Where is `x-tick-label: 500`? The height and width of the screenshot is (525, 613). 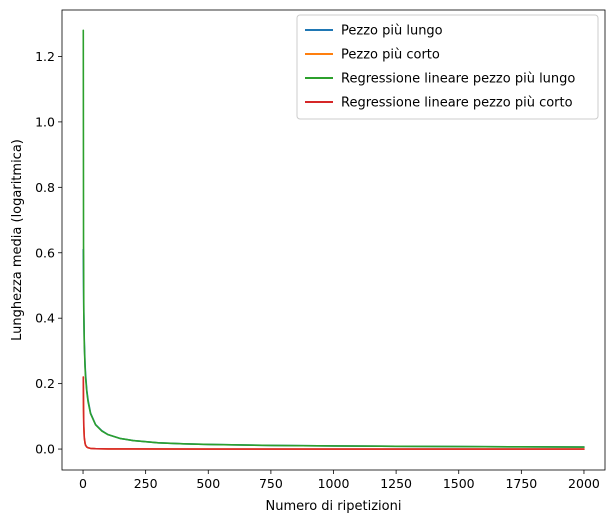 x-tick-label: 500 is located at coordinates (208, 483).